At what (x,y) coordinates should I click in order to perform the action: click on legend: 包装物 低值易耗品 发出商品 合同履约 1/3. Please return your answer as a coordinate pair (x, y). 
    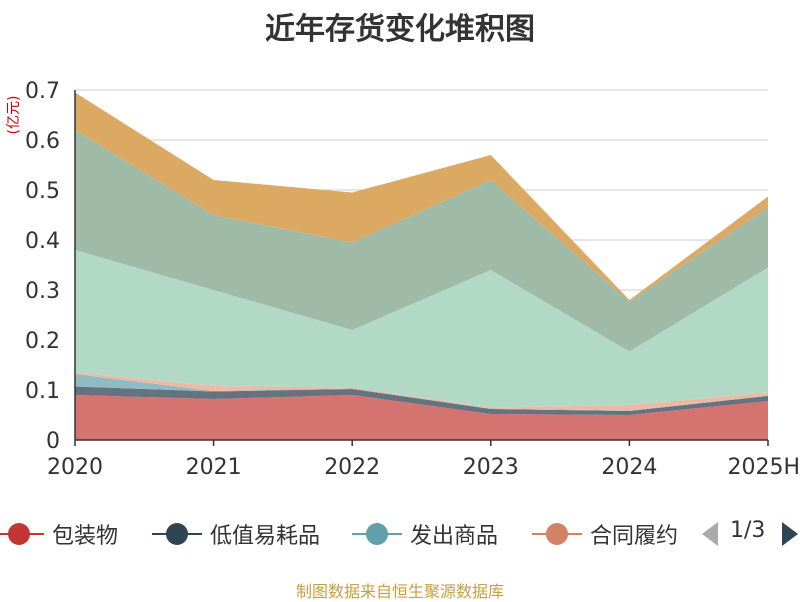
    Looking at the image, I should click on (400, 534).